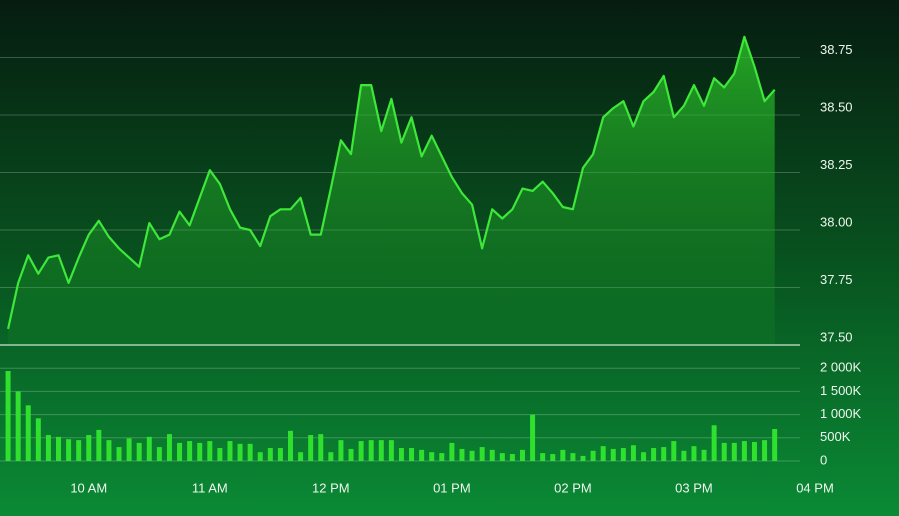  I want to click on x-tick-label: 11 AM, so click(210, 487).